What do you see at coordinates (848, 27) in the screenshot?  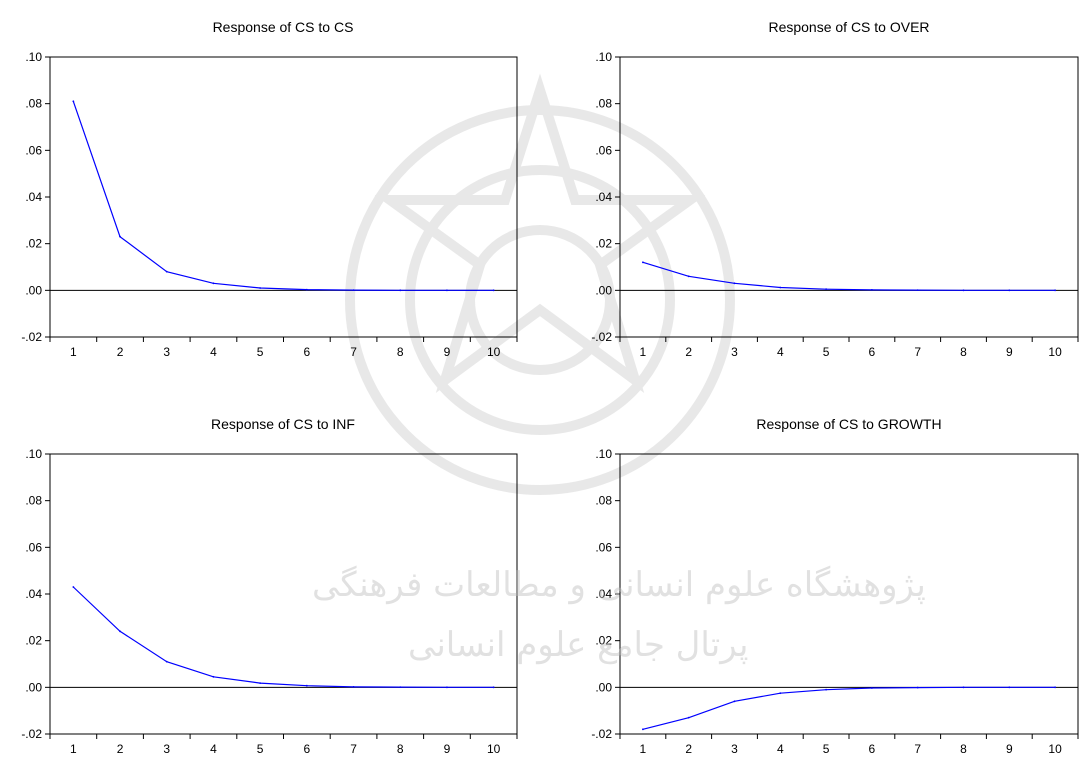 I see `chart-title: Response of CS to OVER` at bounding box center [848, 27].